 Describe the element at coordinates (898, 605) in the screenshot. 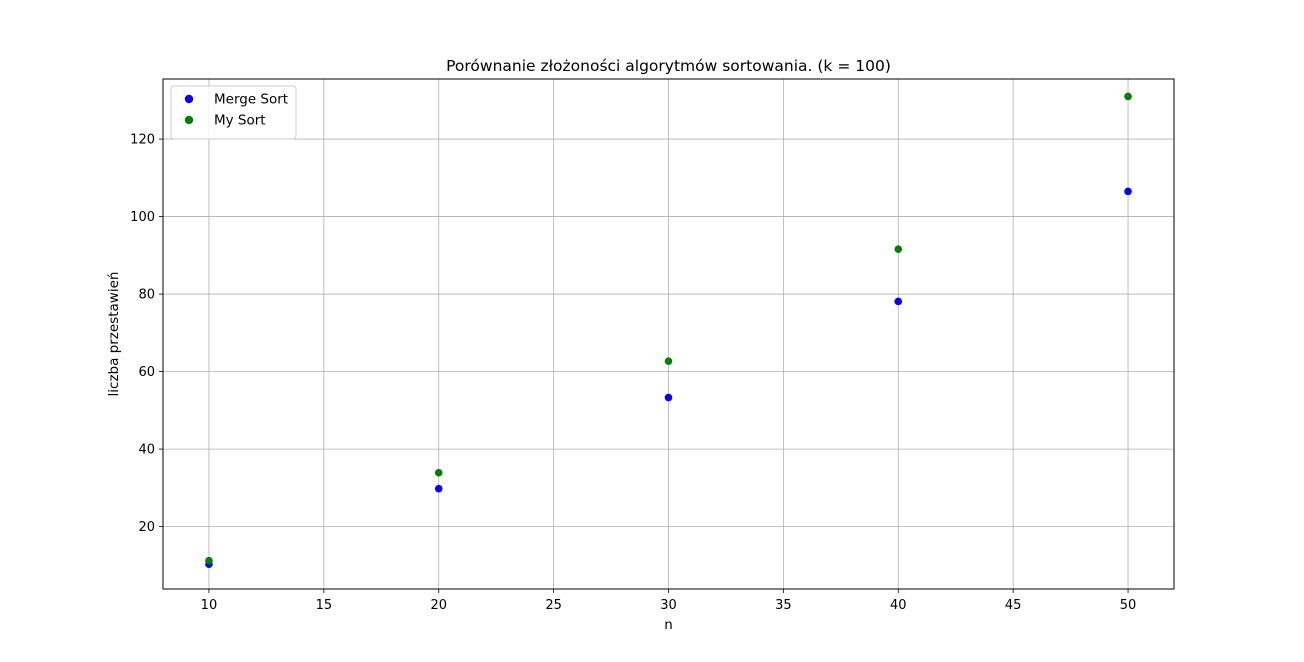

I see `x-tick-label: 40` at that location.